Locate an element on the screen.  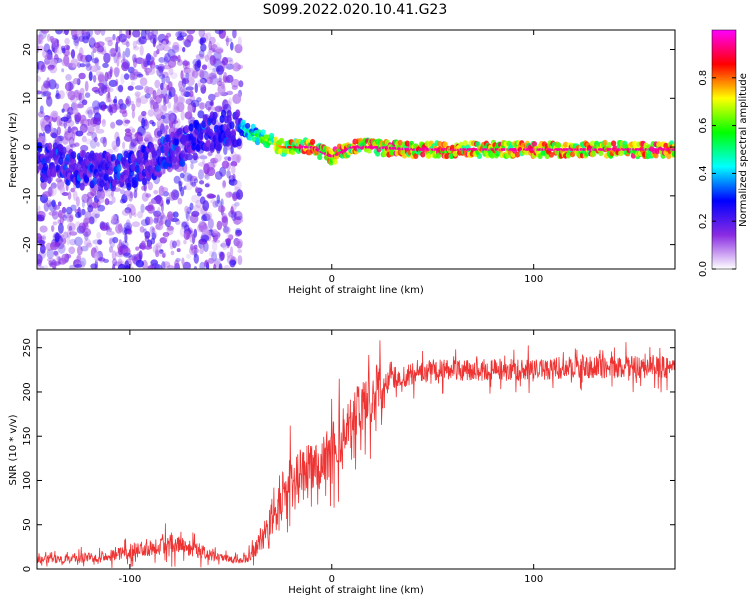
tick-label: 10 is located at coordinates (27, 98).